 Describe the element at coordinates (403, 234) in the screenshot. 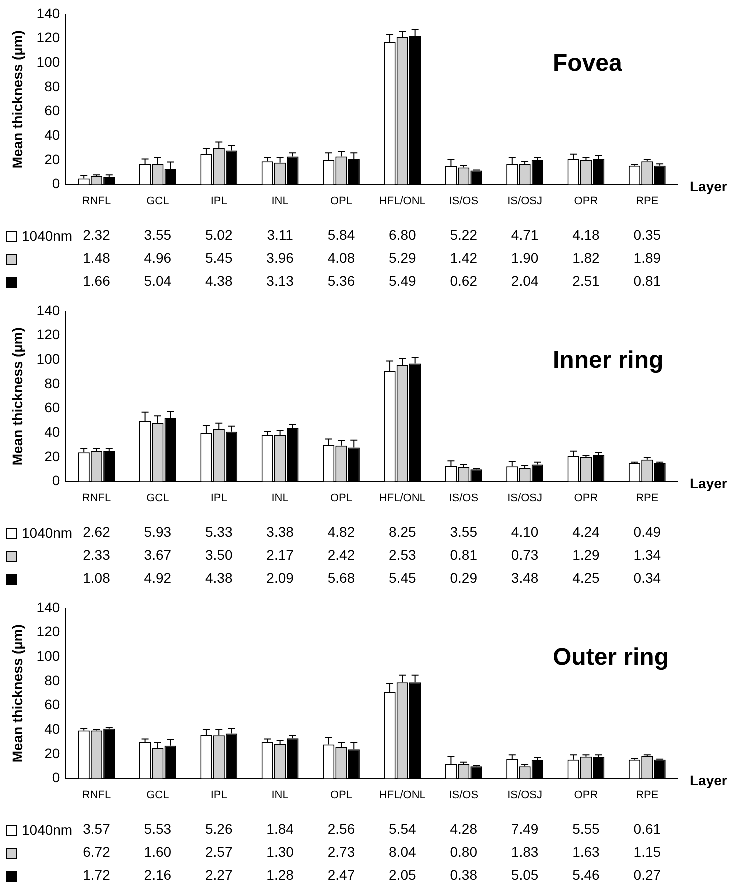

I see `text: 6.80` at that location.